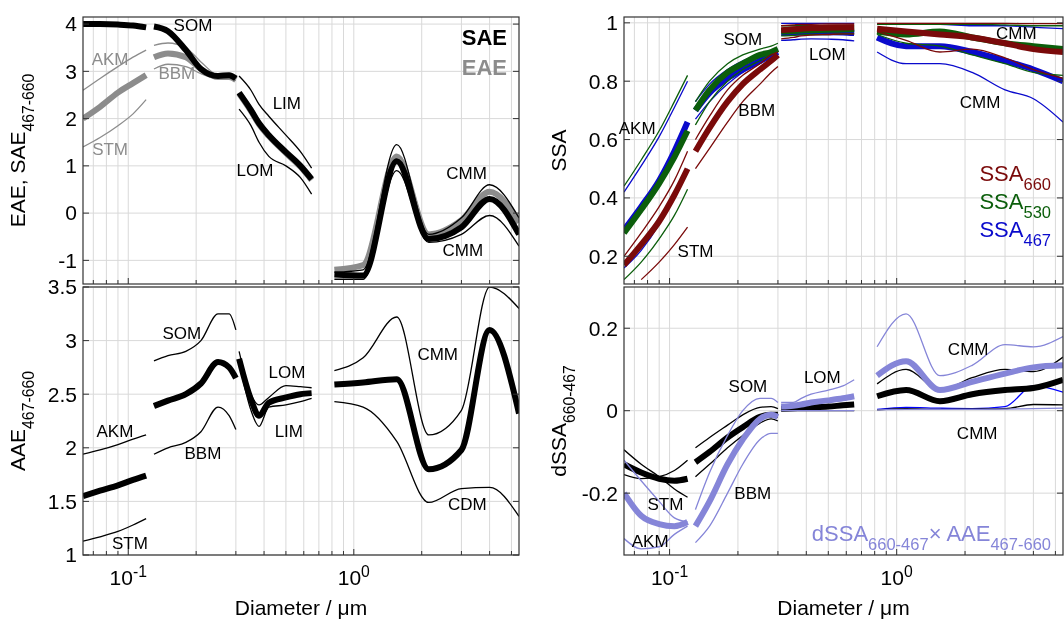 This screenshot has width=1064, height=623. What do you see at coordinates (484, 67) in the screenshot?
I see `text: EAE` at bounding box center [484, 67].